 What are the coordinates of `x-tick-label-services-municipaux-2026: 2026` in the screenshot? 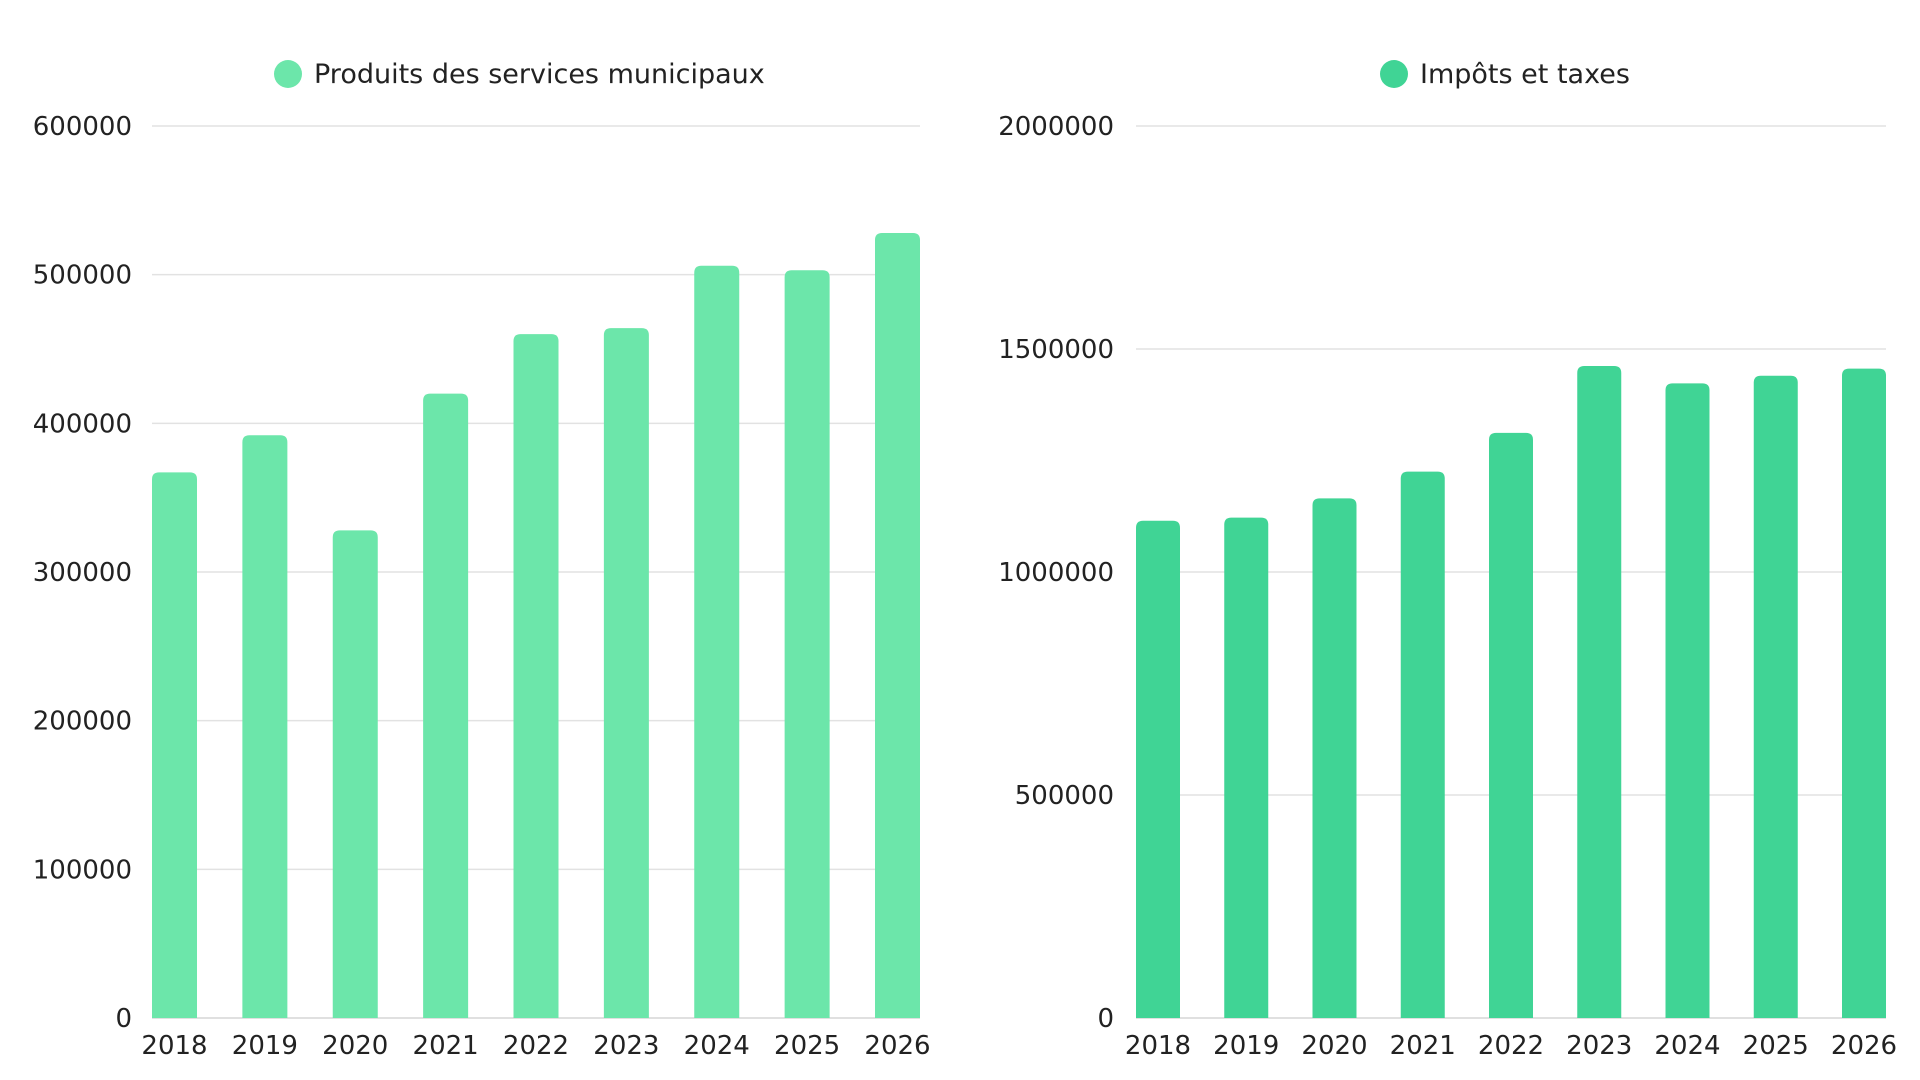 It's located at (897, 1046).